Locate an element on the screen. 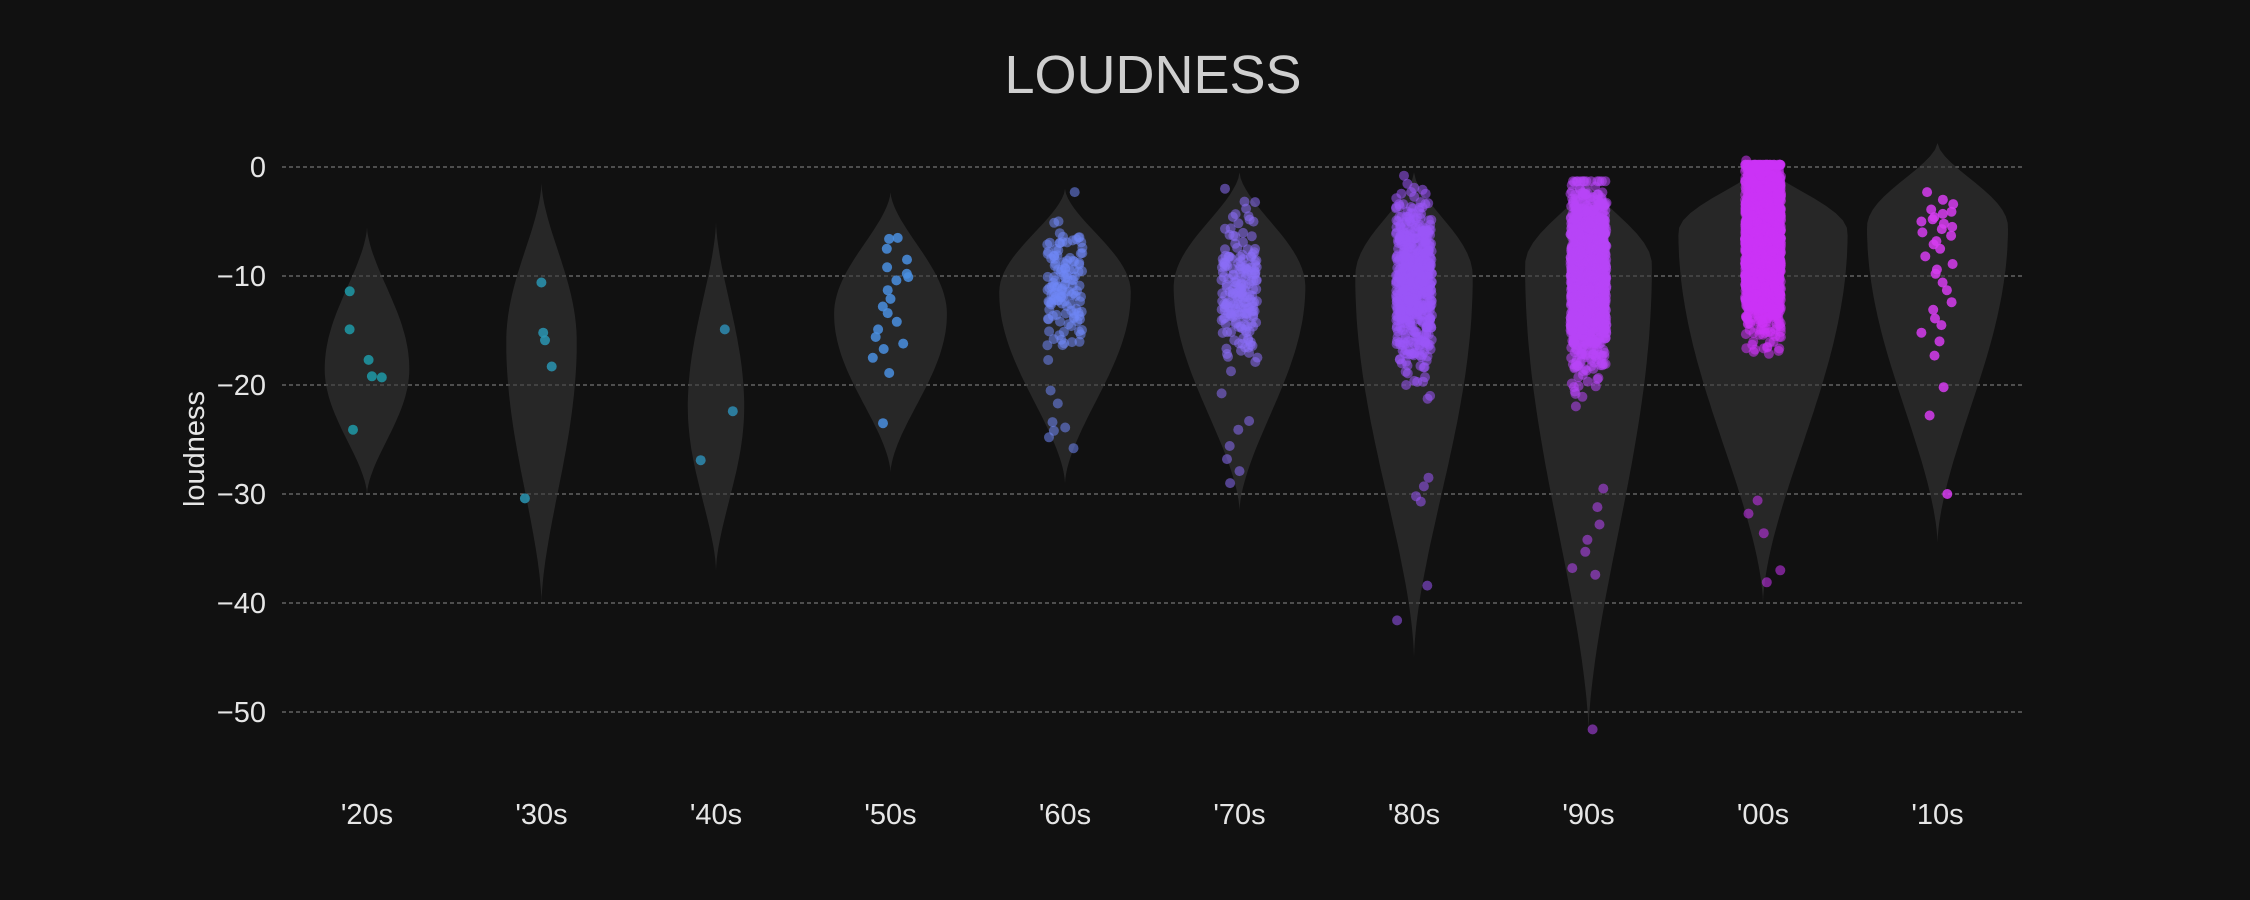 This screenshot has width=2250, height=900. y-tick-label: 0 is located at coordinates (258, 168).